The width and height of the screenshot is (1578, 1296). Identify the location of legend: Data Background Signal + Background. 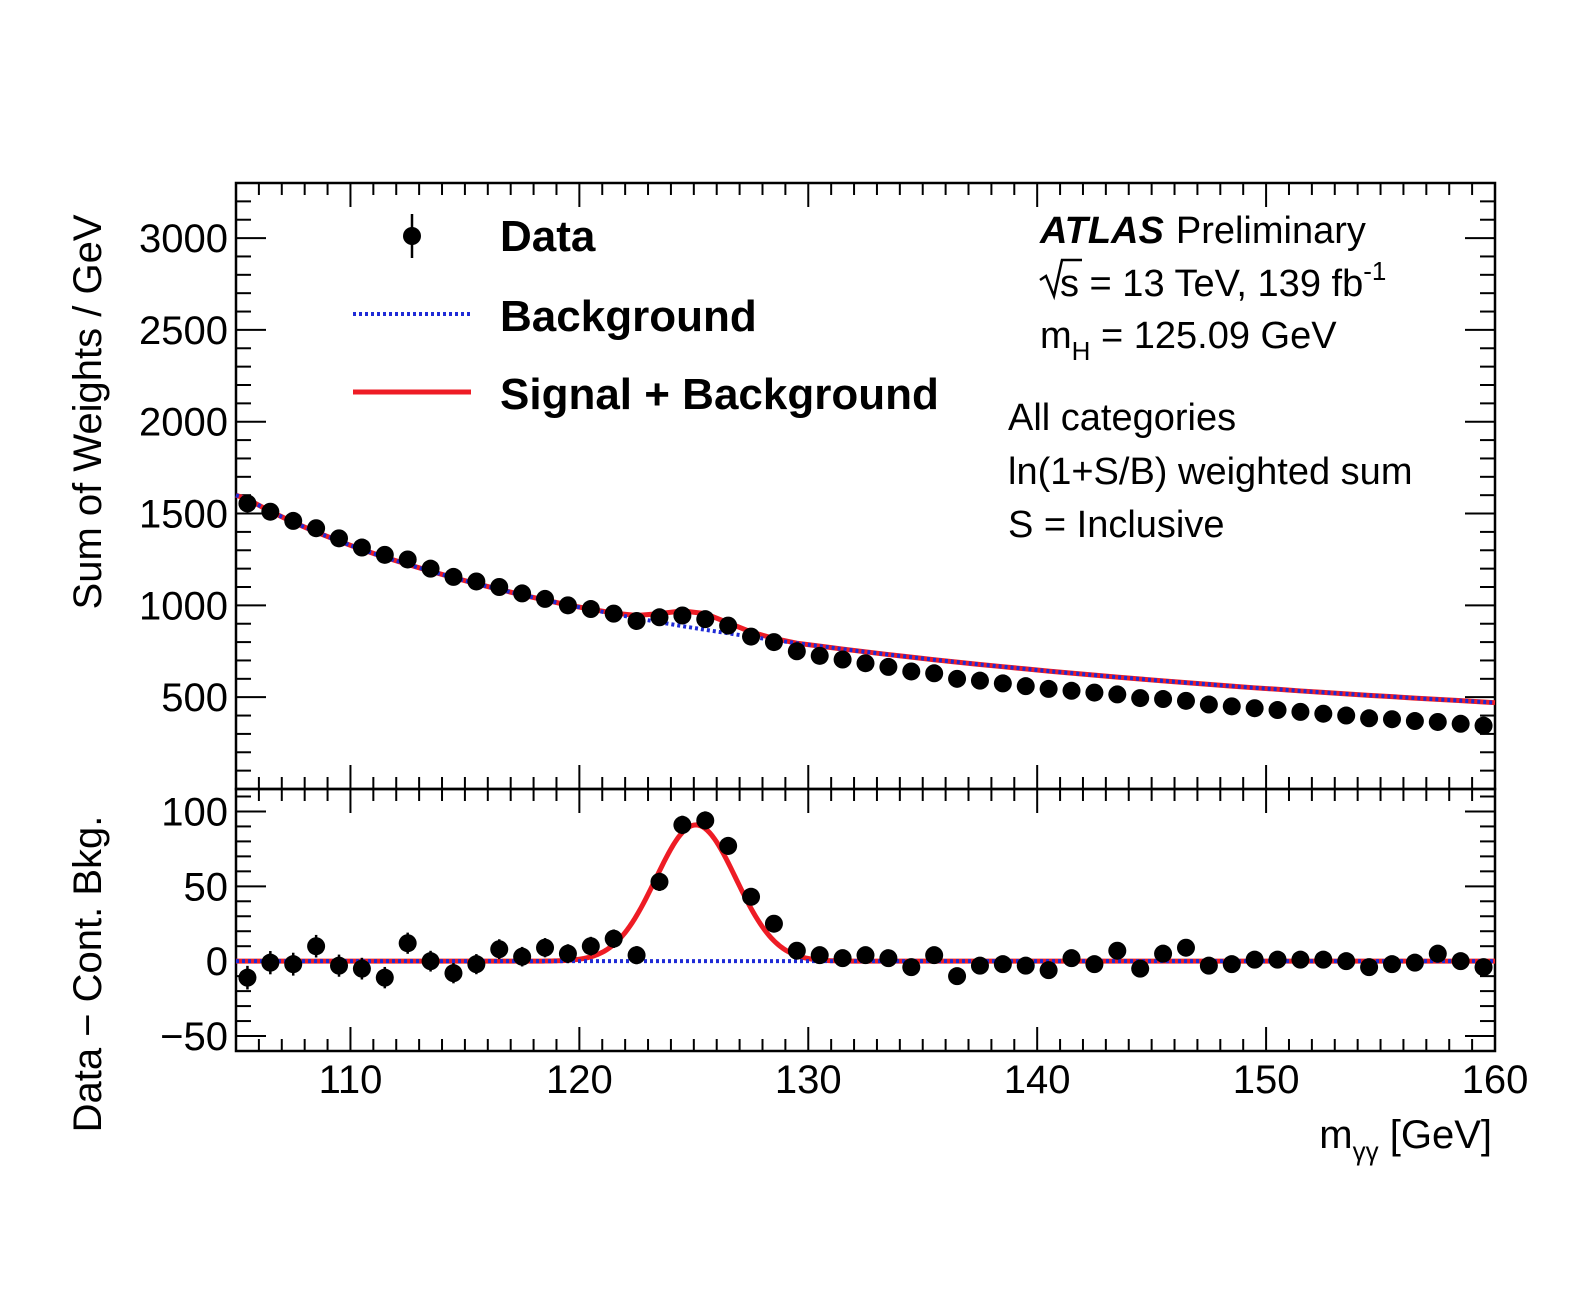
(646, 315).